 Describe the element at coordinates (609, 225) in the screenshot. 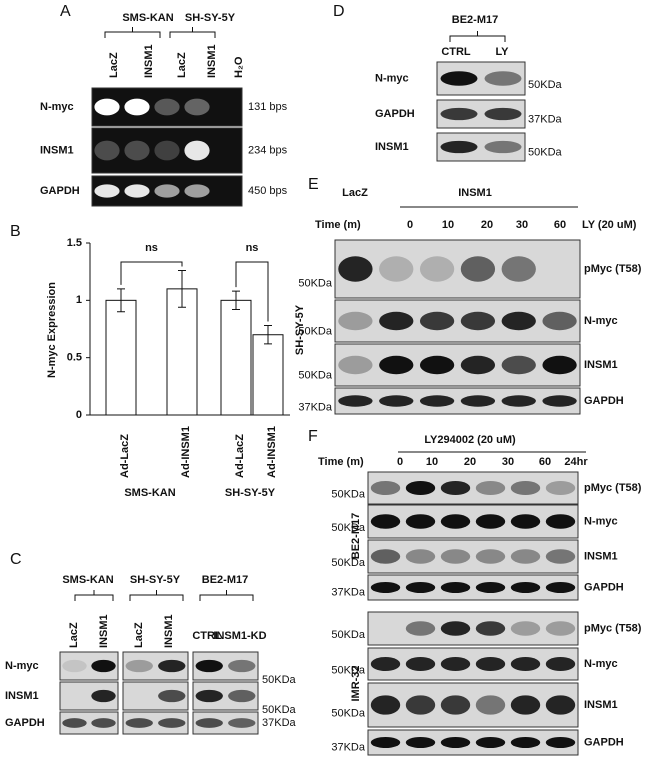

I see `treatment-label: LY (20 uM)` at that location.